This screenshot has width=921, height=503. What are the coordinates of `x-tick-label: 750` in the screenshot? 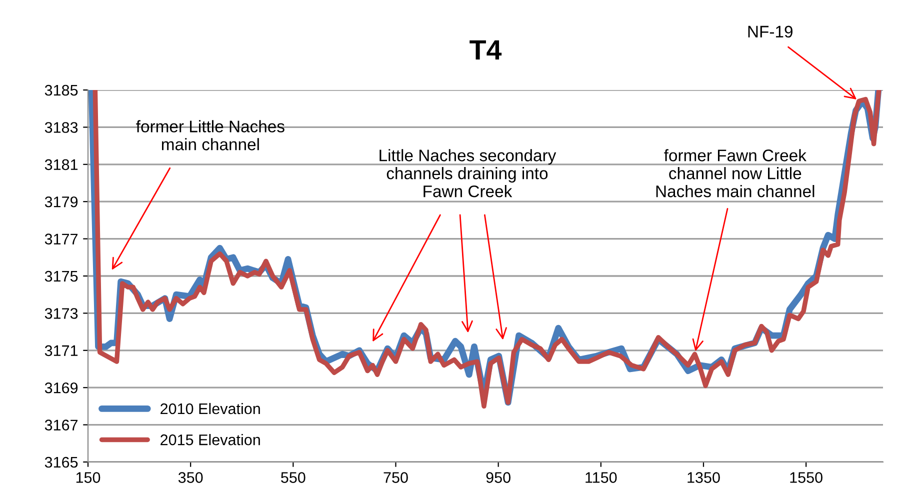 It's located at (396, 477).